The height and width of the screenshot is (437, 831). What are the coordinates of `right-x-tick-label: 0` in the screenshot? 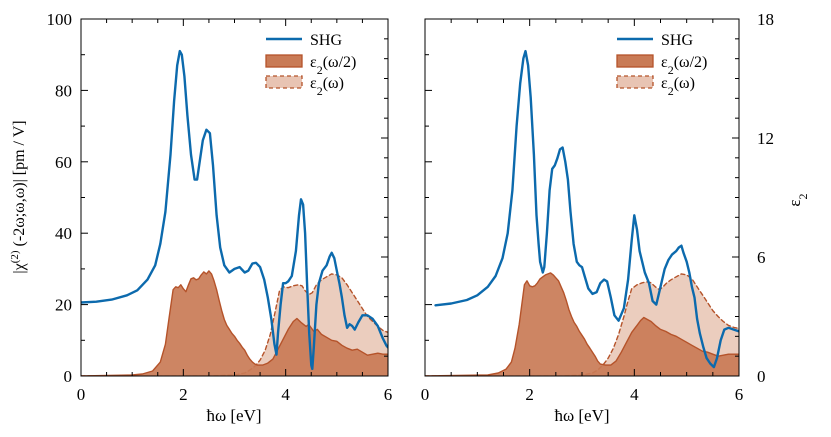 It's located at (425, 394).